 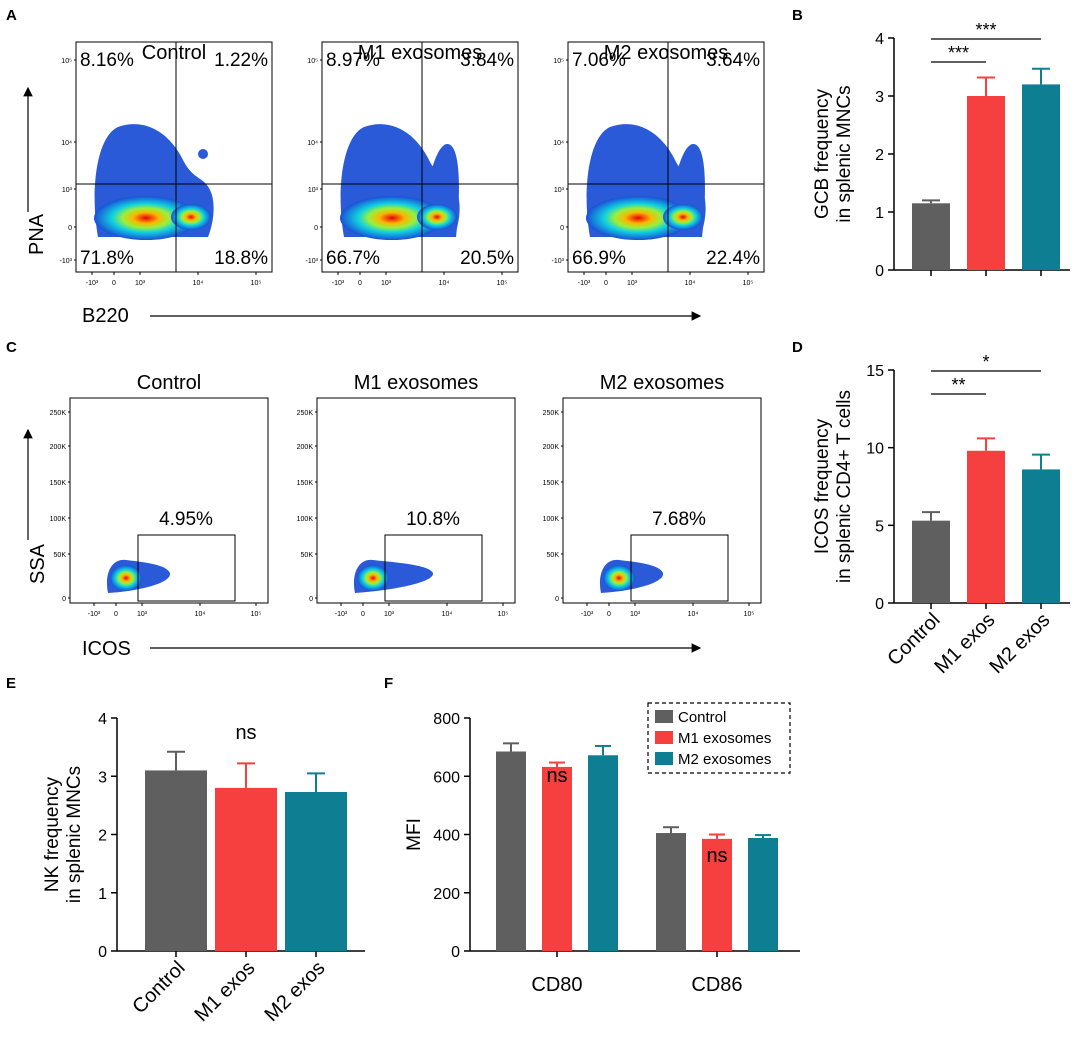 What do you see at coordinates (941, 150) in the screenshot?
I see `bar-chart-b: 0 1 2 3 4 GCB frequencyin splenic MNCs *** ***` at bounding box center [941, 150].